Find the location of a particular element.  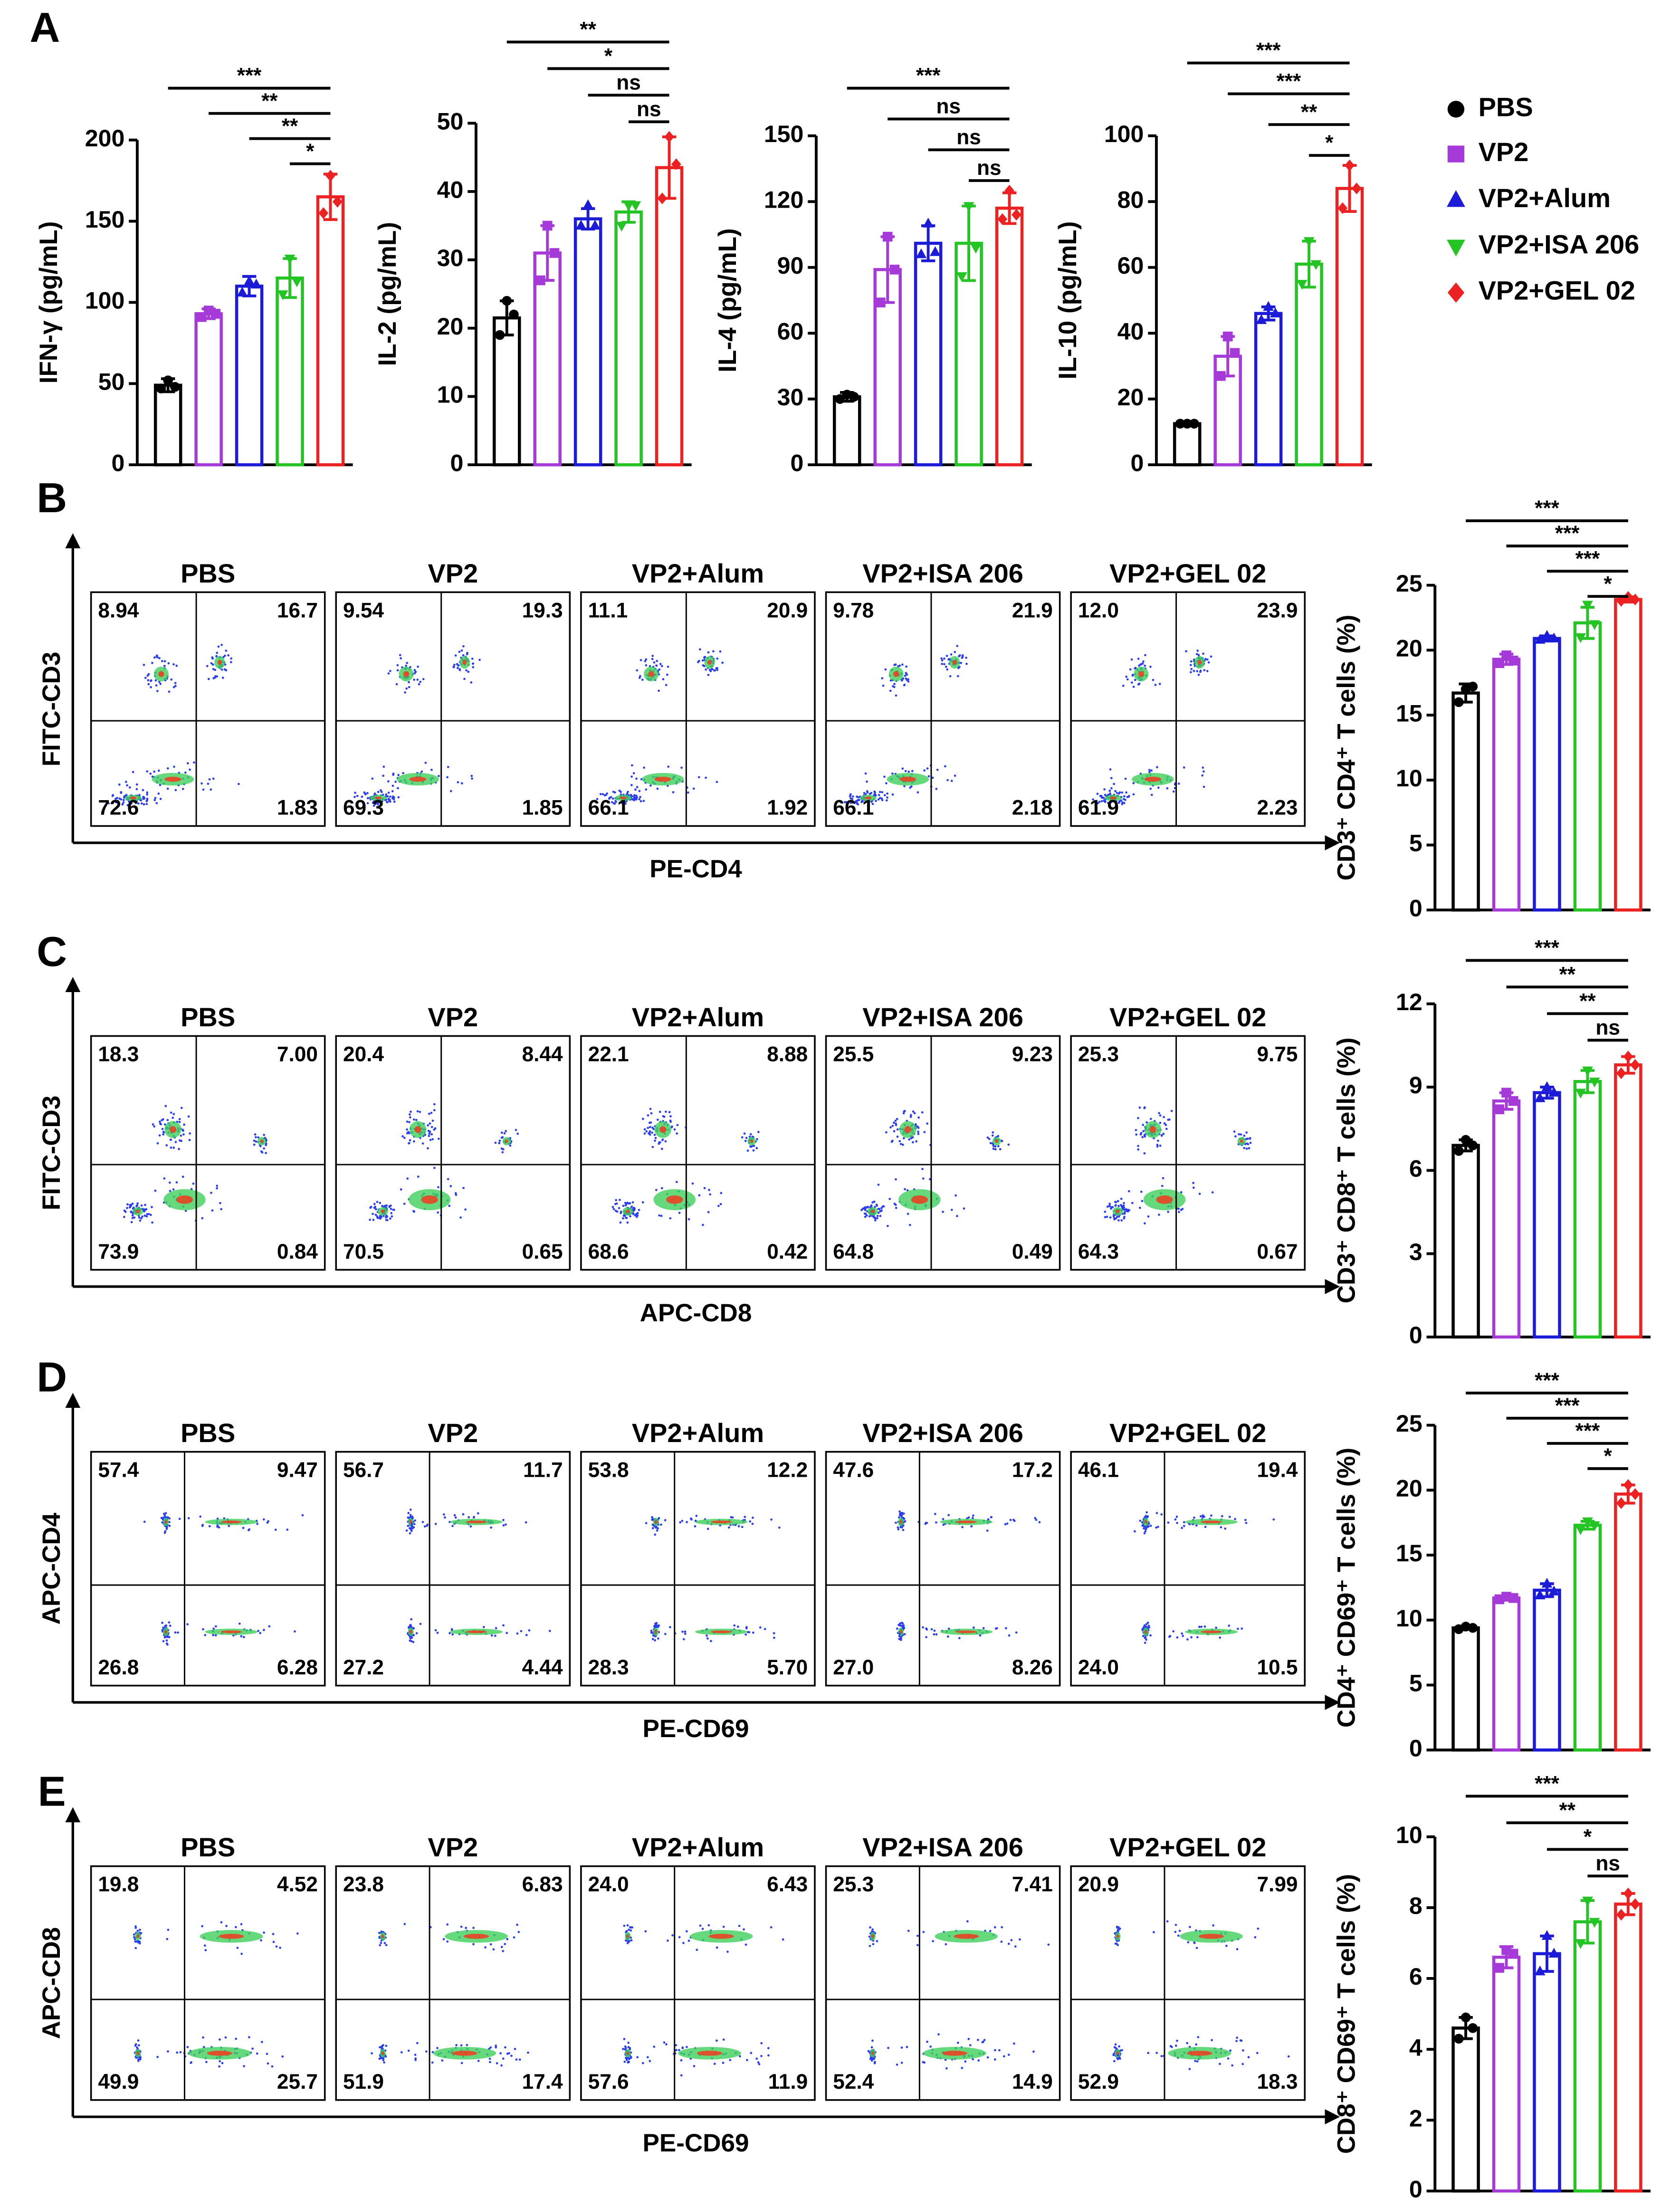

y-tick-label: 0 is located at coordinates (117, 462).